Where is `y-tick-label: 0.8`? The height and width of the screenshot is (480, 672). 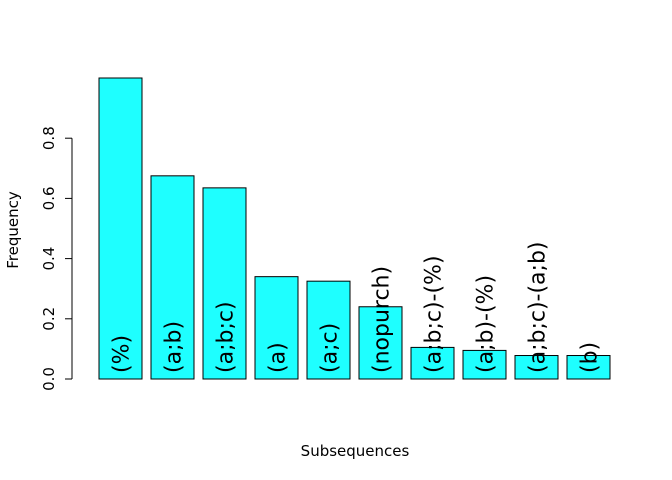
y-tick-label: 0.8 is located at coordinates (49, 138).